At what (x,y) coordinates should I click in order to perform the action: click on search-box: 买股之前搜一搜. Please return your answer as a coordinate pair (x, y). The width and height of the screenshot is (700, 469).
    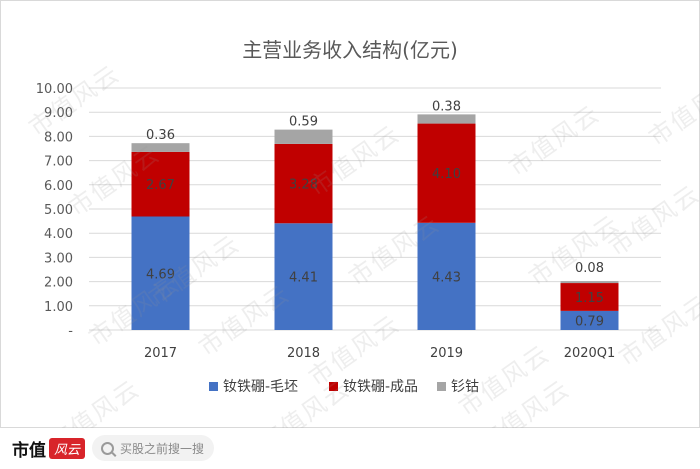
    Looking at the image, I should click on (153, 448).